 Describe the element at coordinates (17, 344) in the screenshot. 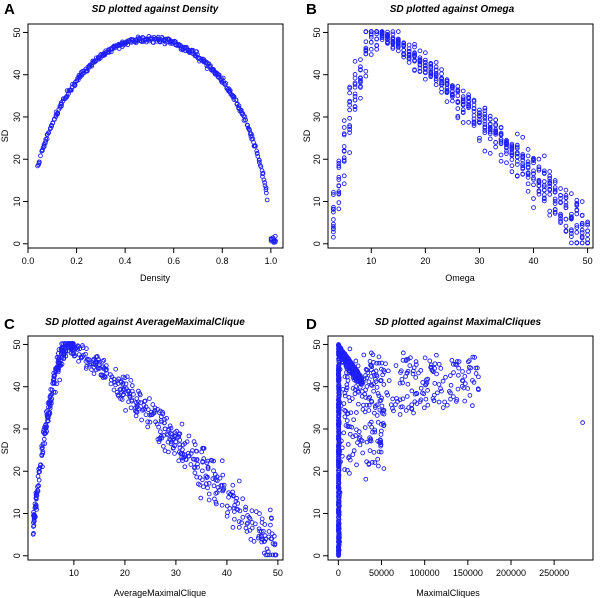

I see `y-tick-label: 50` at that location.